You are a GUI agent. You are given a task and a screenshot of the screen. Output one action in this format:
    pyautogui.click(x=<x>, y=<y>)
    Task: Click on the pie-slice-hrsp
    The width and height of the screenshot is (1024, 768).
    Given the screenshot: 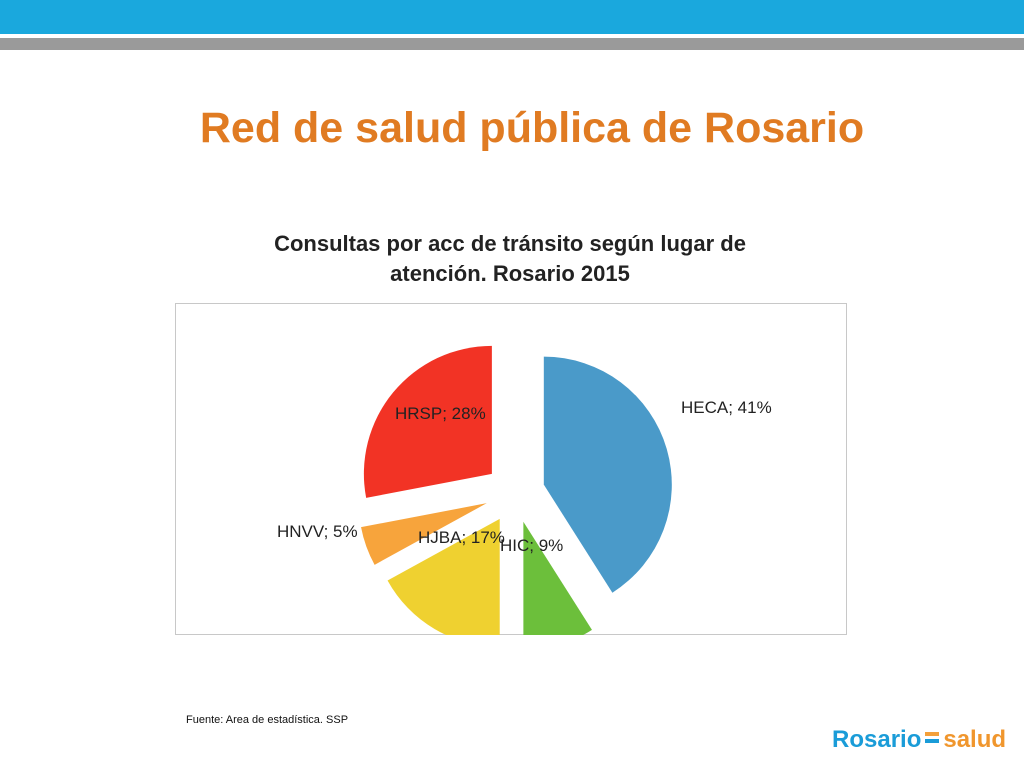 What is the action you would take?
    pyautogui.click(x=427, y=421)
    